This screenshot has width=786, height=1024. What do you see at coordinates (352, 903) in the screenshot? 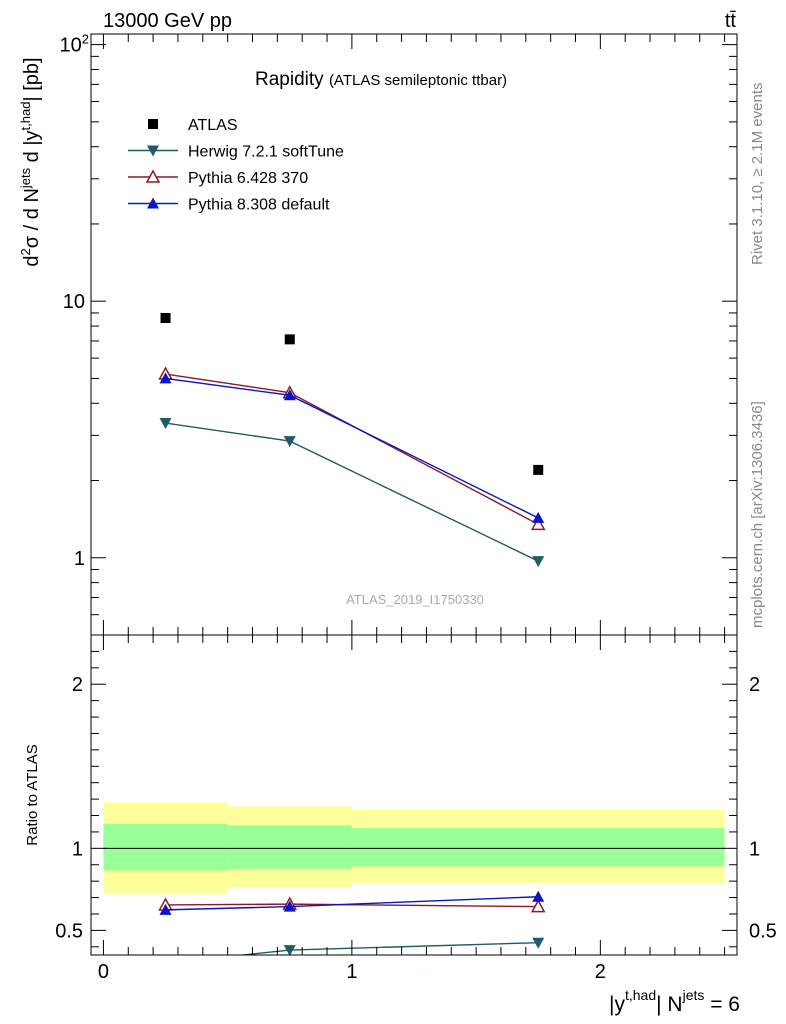
I see `ratio-line-pythia-8-308-default` at bounding box center [352, 903].